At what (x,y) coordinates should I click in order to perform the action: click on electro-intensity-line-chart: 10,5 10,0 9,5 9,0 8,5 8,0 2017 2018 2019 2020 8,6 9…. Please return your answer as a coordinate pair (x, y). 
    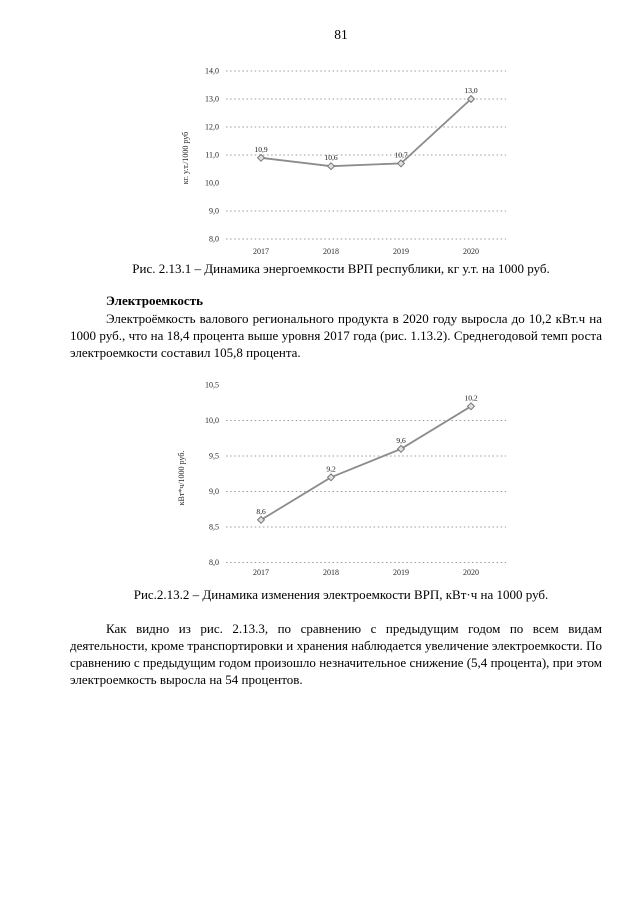
    Looking at the image, I should click on (341, 479).